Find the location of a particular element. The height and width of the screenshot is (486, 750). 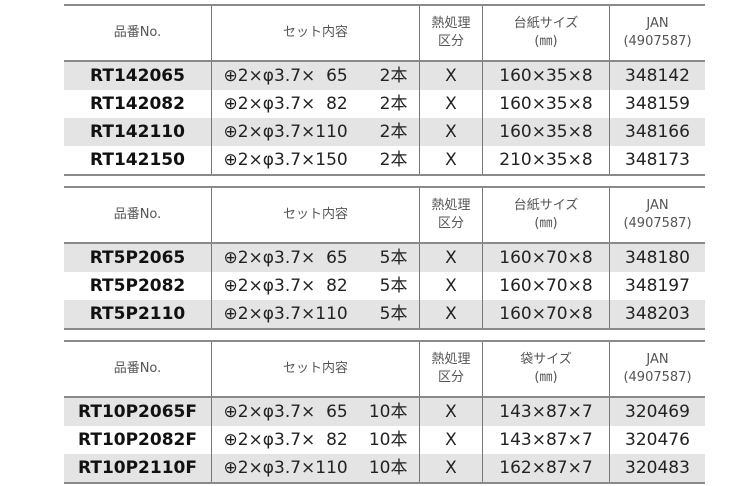

jan-code: 348166 is located at coordinates (657, 131).